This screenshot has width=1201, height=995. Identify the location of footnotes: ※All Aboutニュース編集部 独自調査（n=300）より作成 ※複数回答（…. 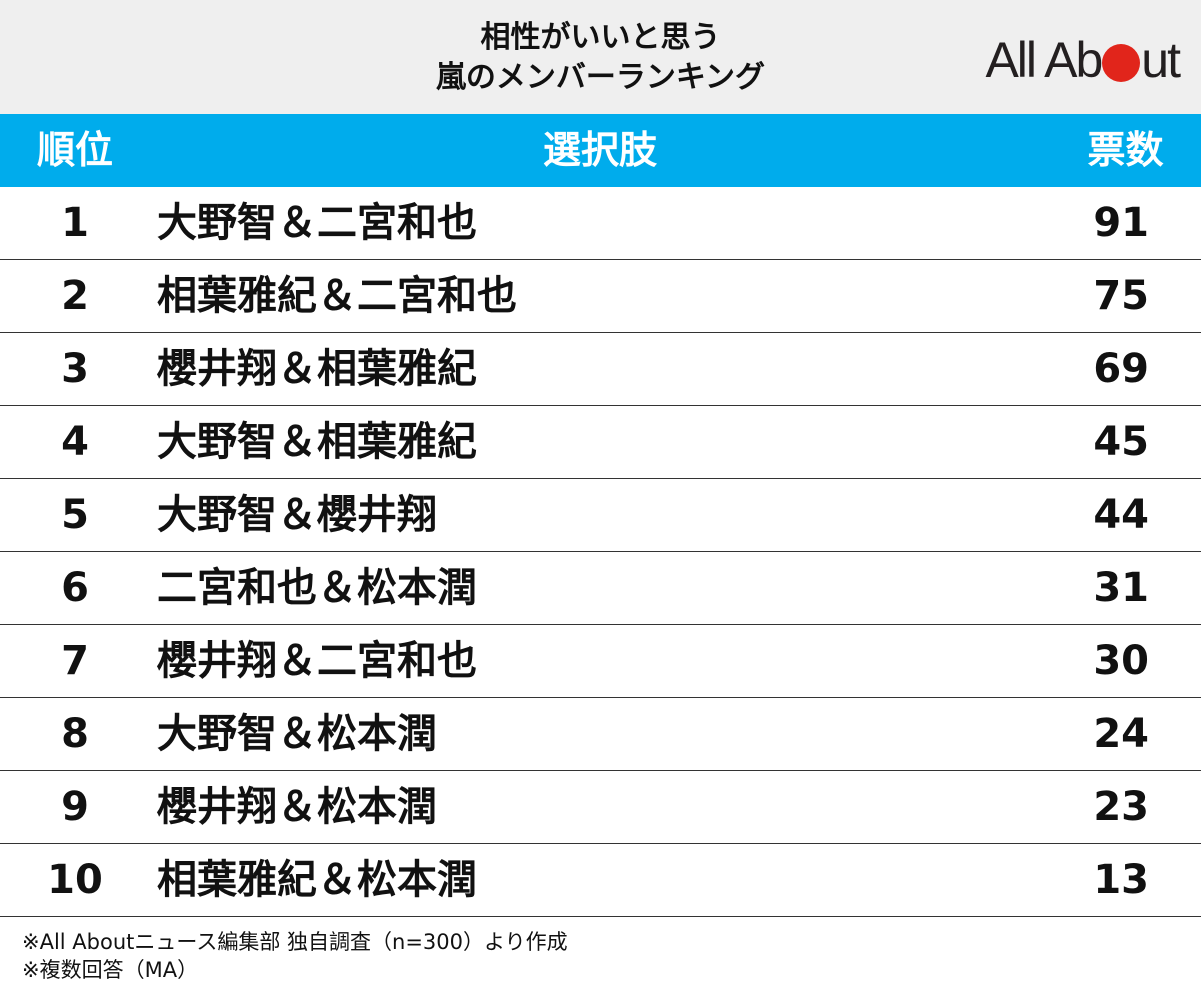
(295, 956).